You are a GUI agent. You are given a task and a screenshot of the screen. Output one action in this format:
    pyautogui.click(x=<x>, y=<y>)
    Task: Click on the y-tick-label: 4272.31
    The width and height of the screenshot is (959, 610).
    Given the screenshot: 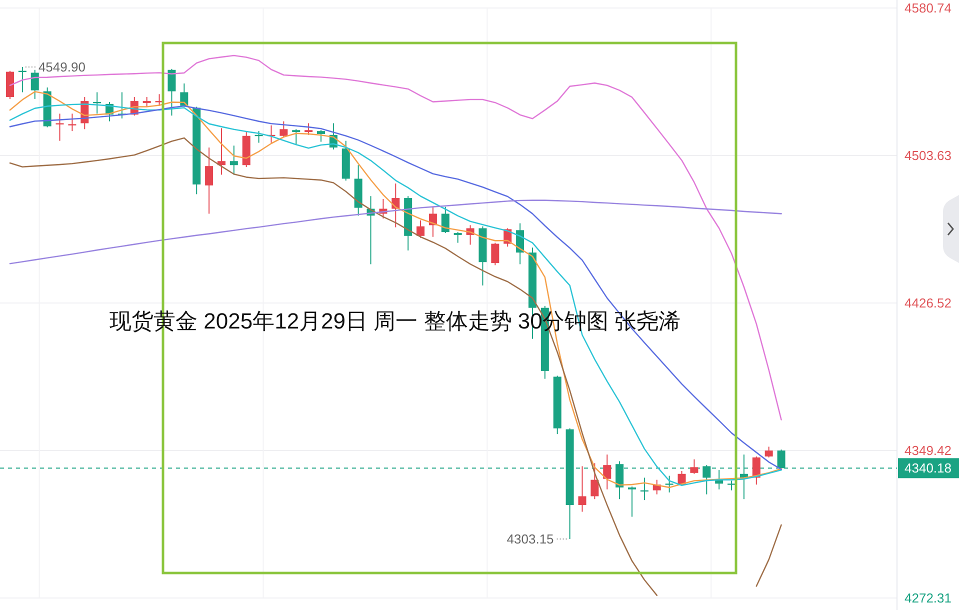 What is the action you would take?
    pyautogui.click(x=928, y=598)
    